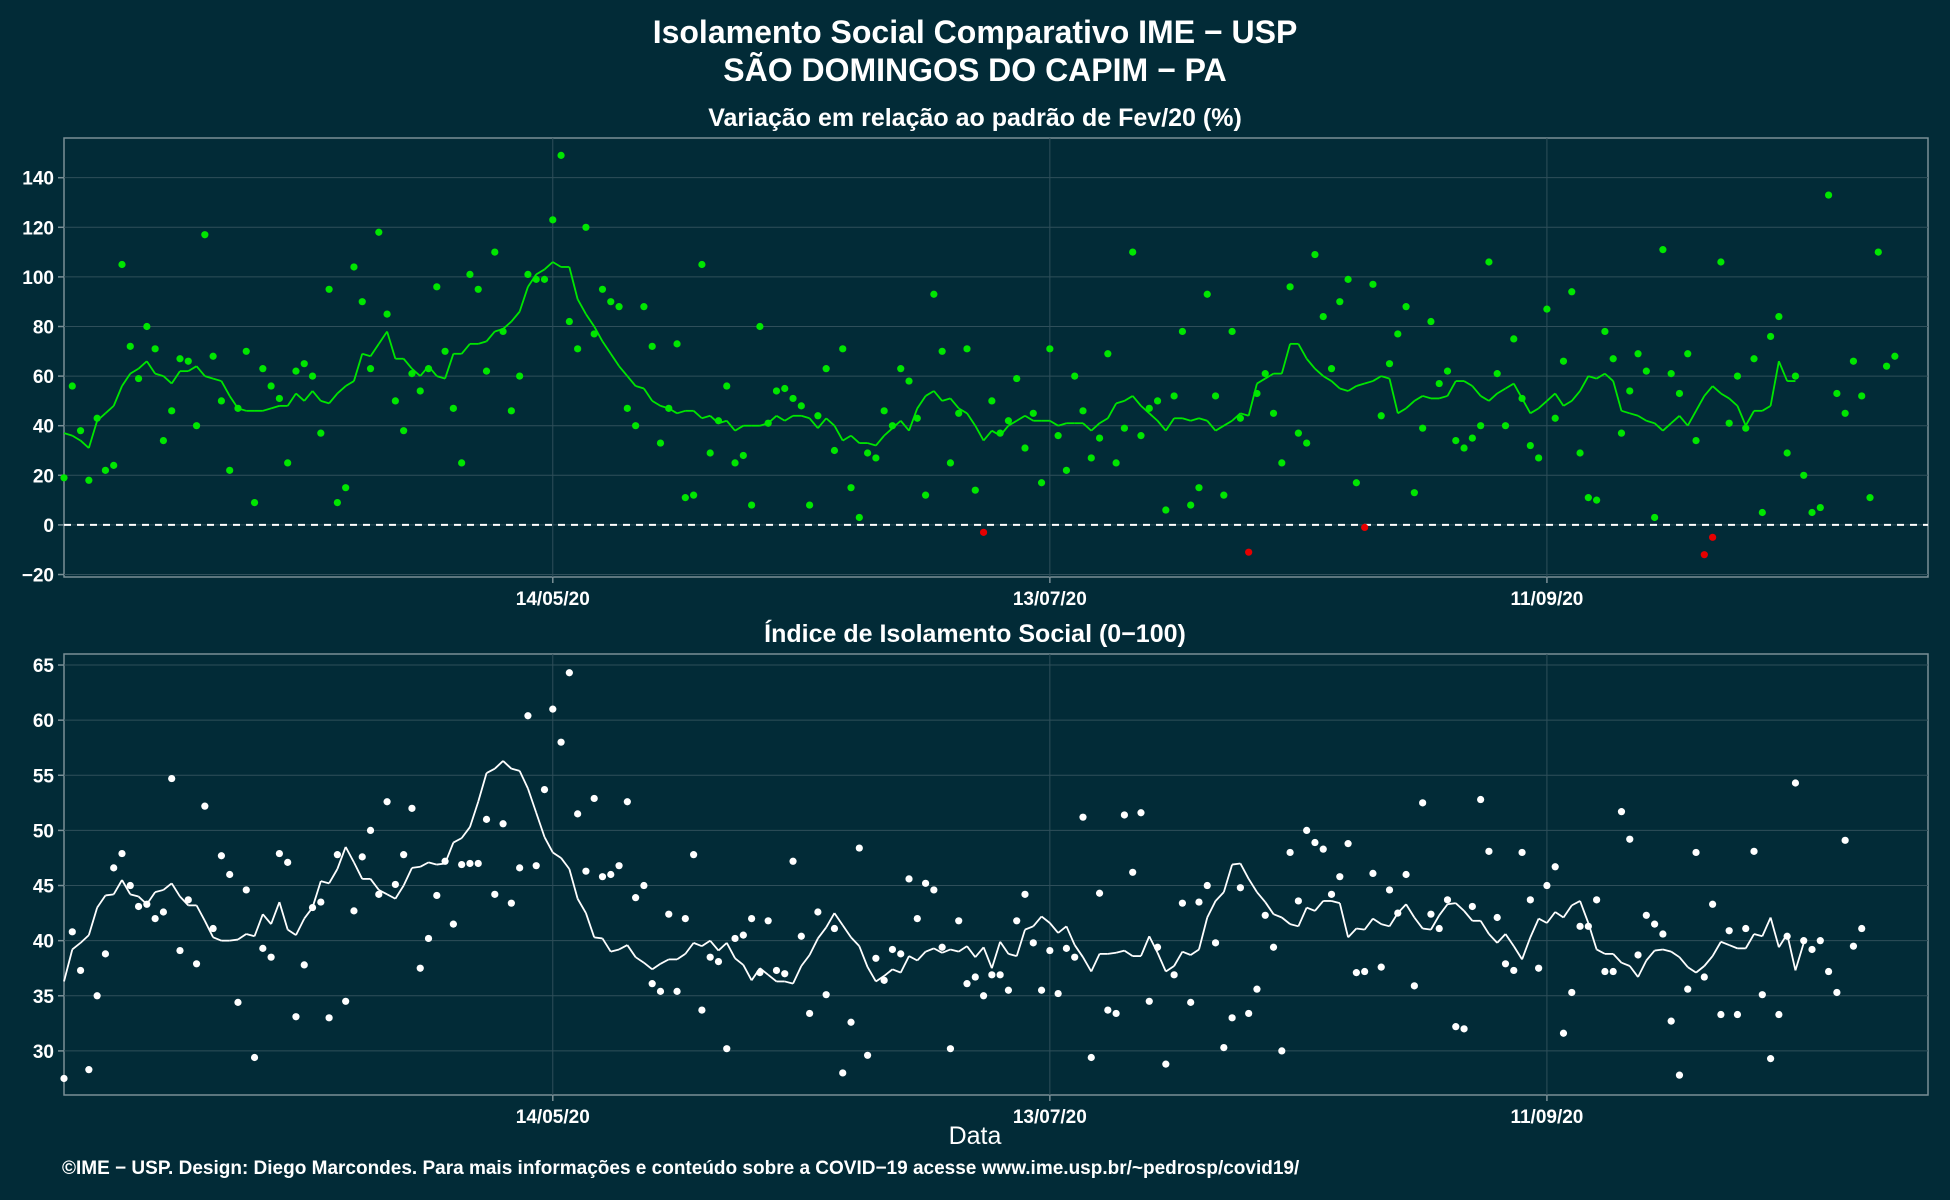  Describe the element at coordinates (1050, 599) in the screenshot. I see `x-tick-label: 13/07/20` at that location.